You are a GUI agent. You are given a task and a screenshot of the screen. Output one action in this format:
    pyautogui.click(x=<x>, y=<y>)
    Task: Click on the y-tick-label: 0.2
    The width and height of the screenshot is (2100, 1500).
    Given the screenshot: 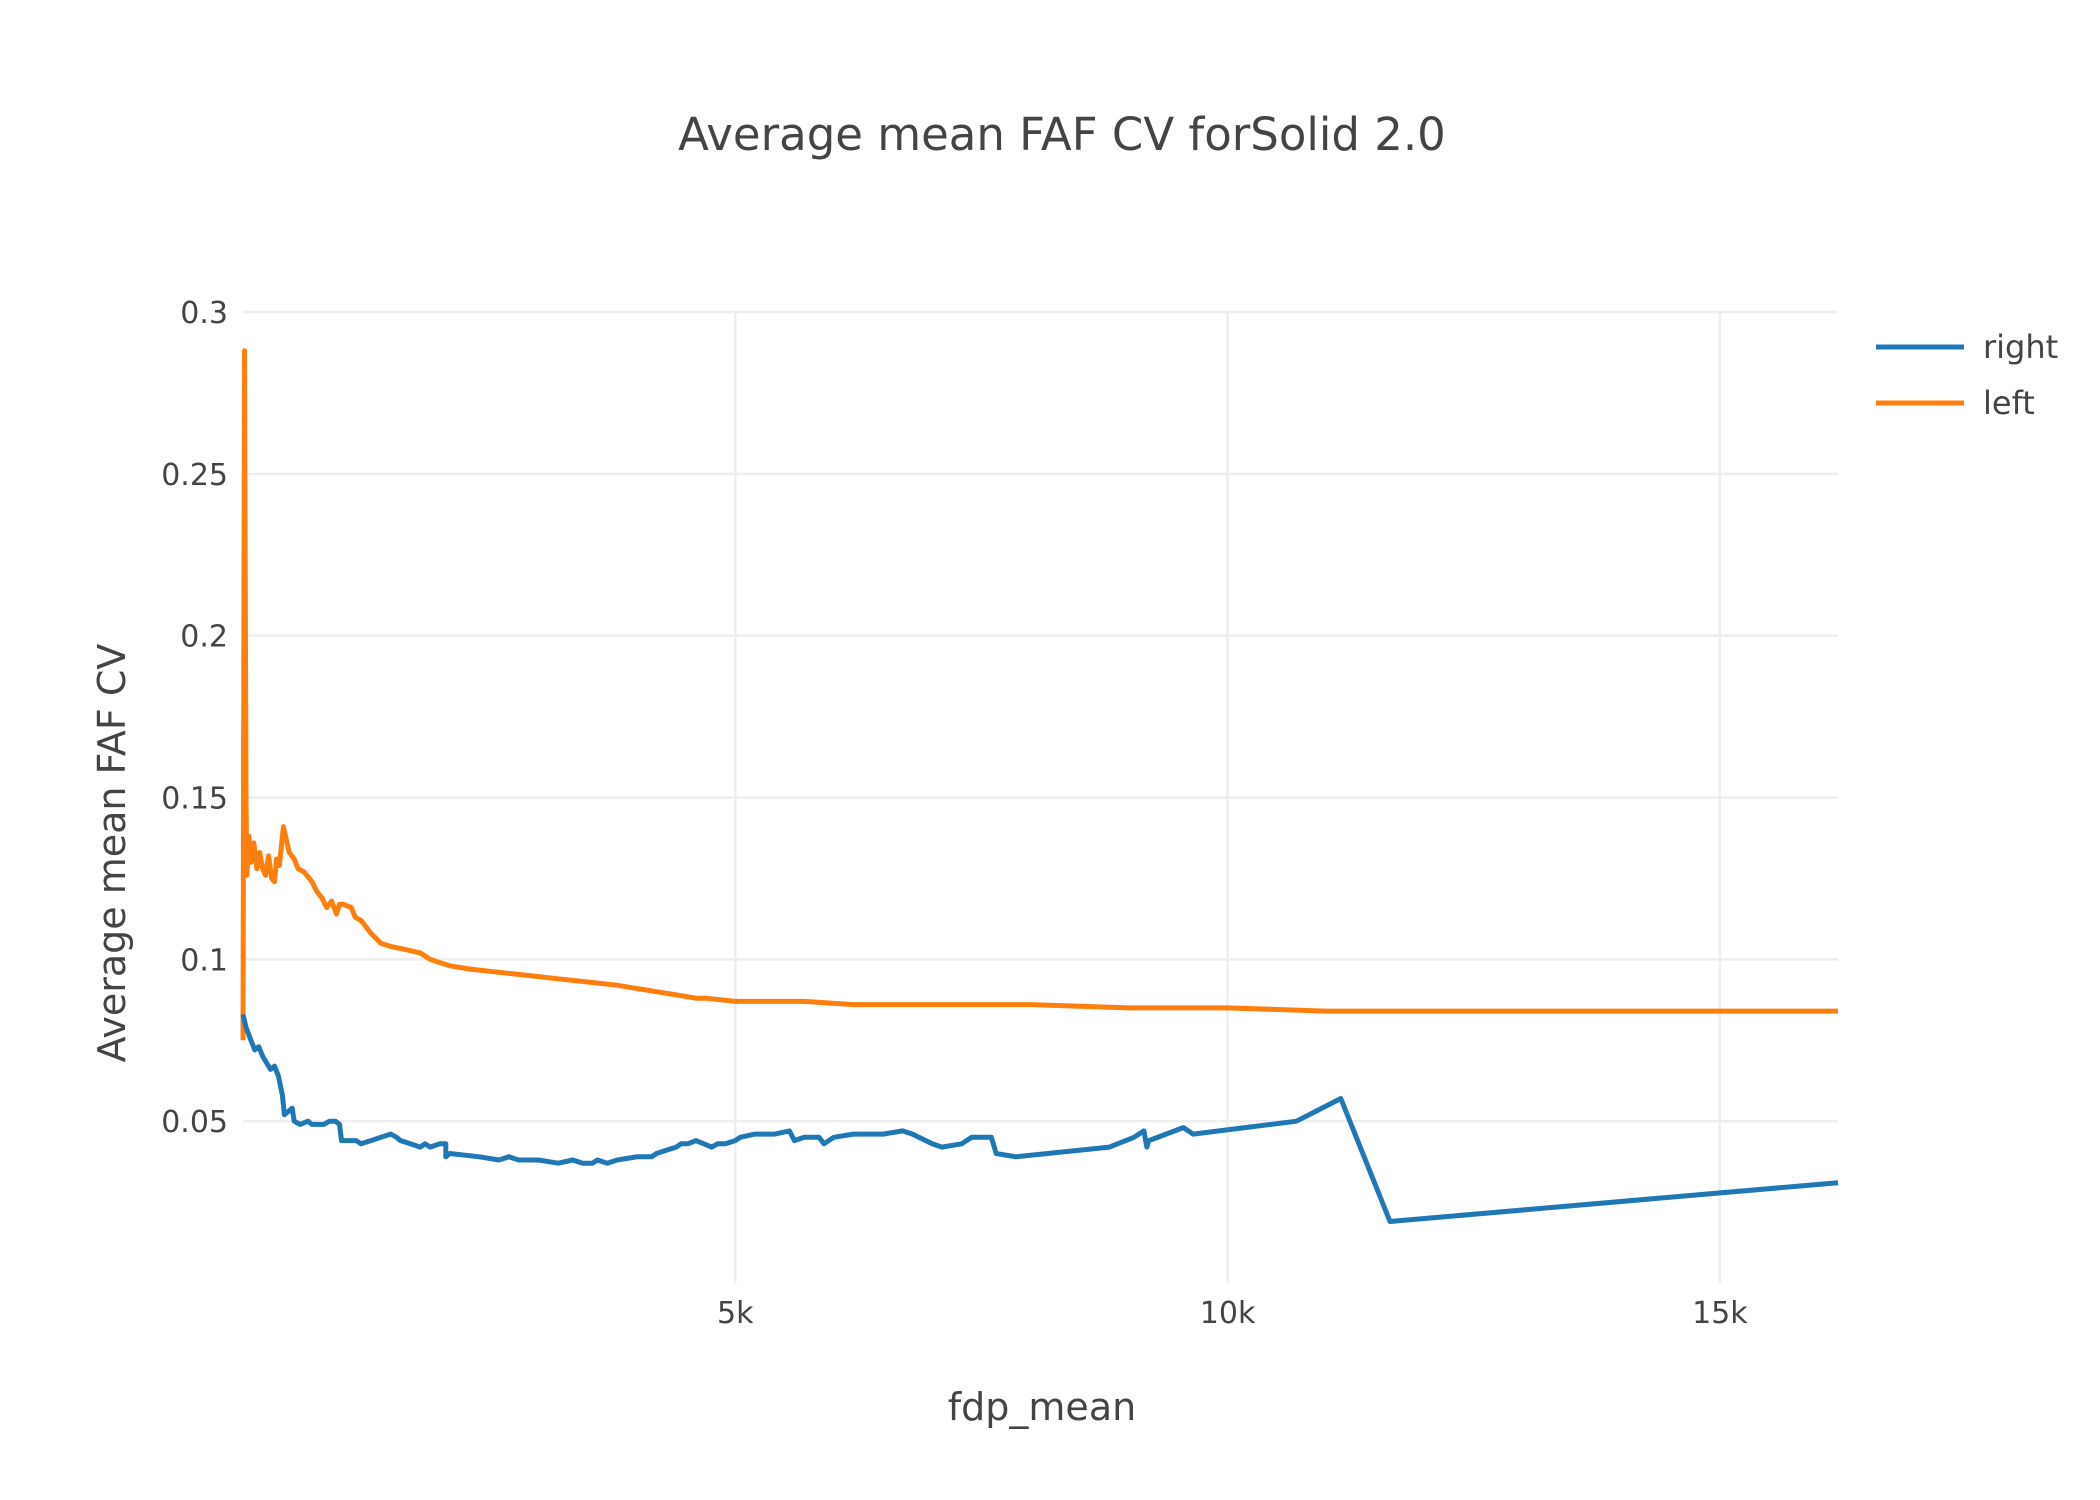 What is the action you would take?
    pyautogui.click(x=204, y=637)
    